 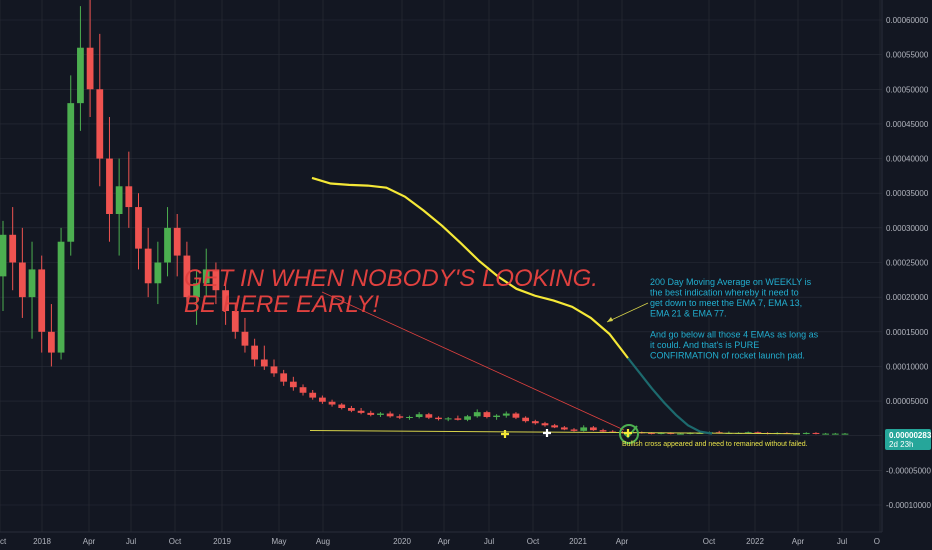 I want to click on bullish-cross-circle, so click(x=629, y=434).